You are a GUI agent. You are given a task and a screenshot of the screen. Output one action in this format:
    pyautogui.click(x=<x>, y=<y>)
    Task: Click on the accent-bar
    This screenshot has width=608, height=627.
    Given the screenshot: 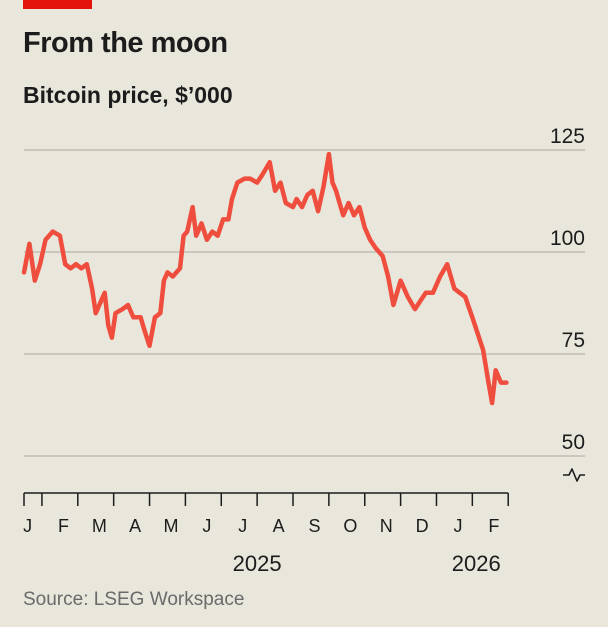 What is the action you would take?
    pyautogui.click(x=57, y=4)
    